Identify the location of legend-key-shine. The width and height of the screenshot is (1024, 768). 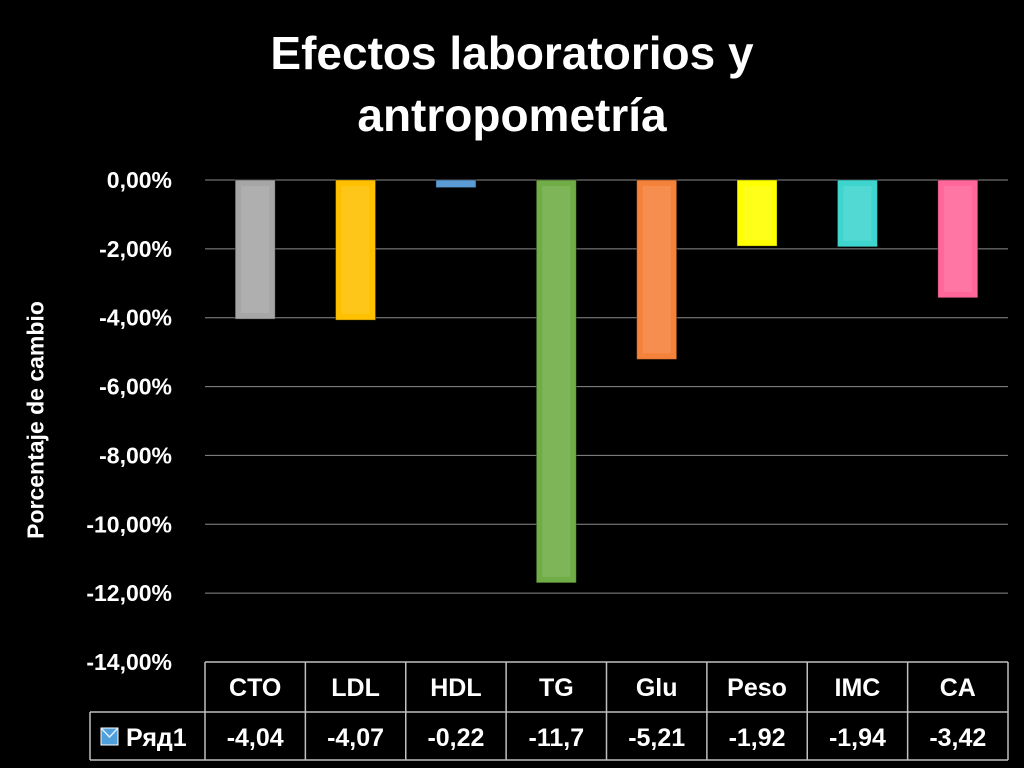
(109, 733).